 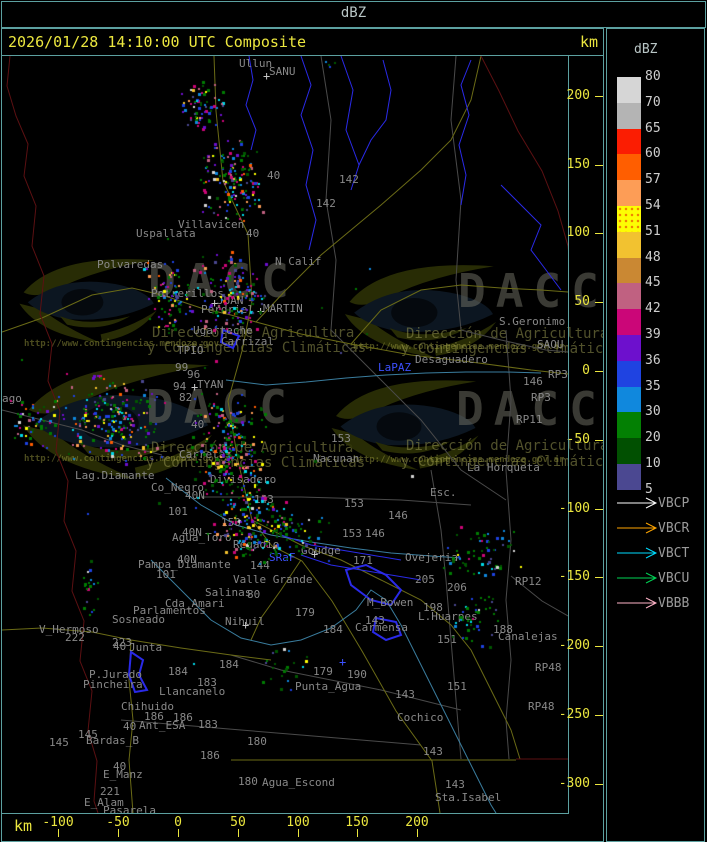 I want to click on title-bar, so click(x=353, y=14).